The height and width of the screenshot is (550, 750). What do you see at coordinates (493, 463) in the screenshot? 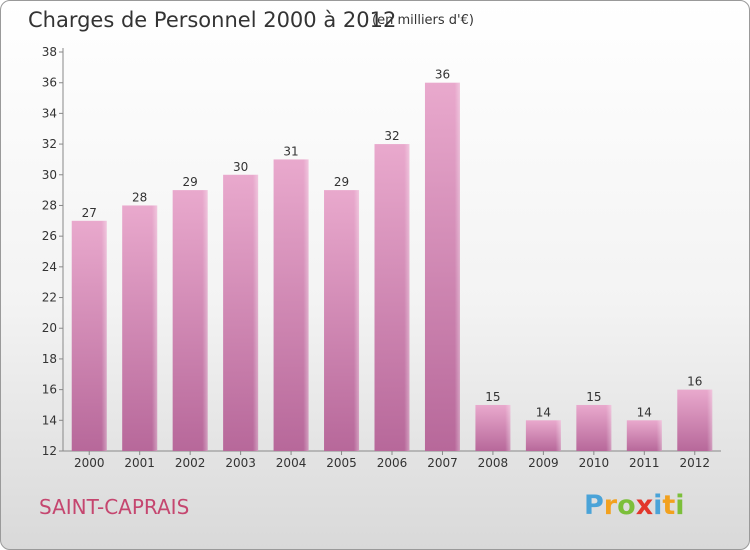
I see `x-tick-label: 2008` at bounding box center [493, 463].